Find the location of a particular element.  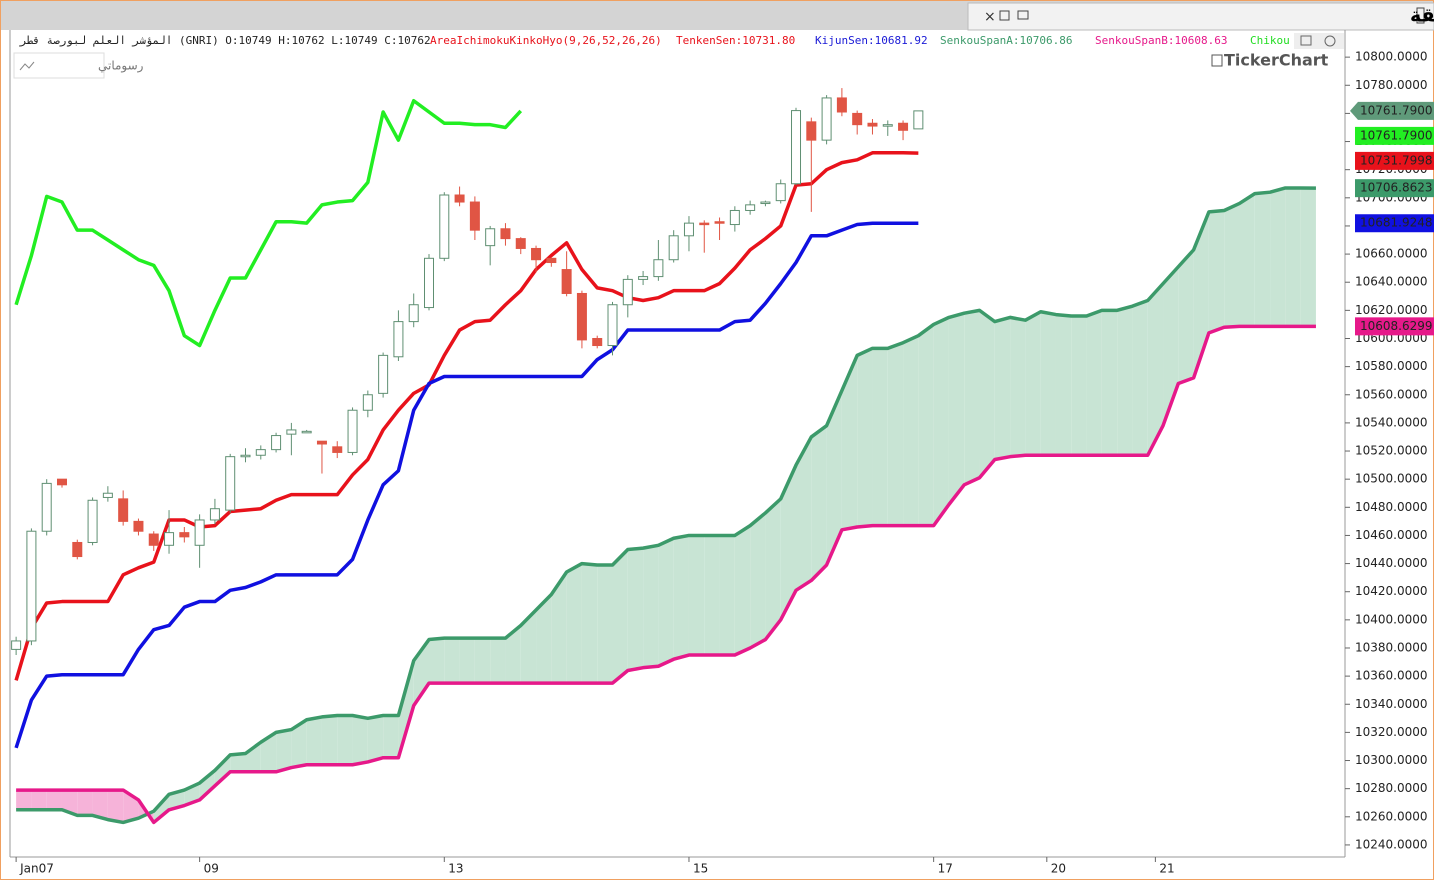

drawings-button is located at coordinates (59, 65).